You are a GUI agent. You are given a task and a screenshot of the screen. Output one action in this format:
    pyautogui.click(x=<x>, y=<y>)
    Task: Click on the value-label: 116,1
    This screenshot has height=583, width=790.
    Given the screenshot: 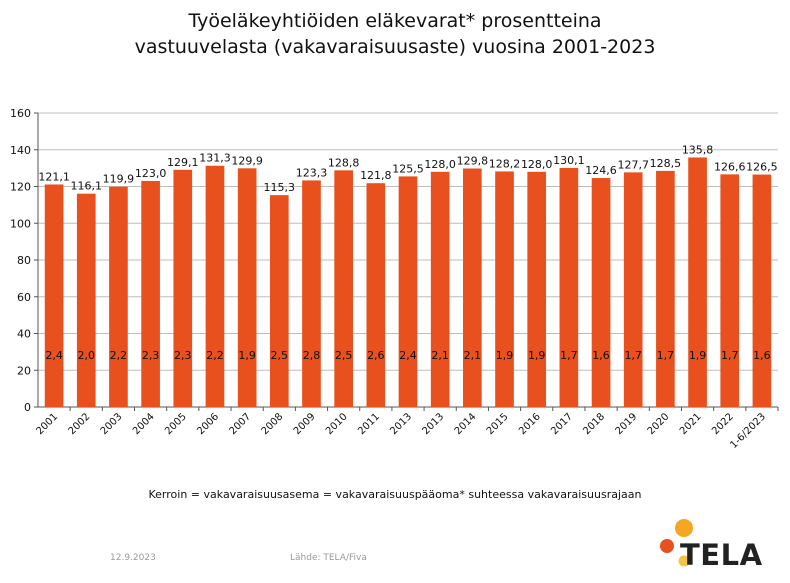 What is the action you would take?
    pyautogui.click(x=87, y=186)
    